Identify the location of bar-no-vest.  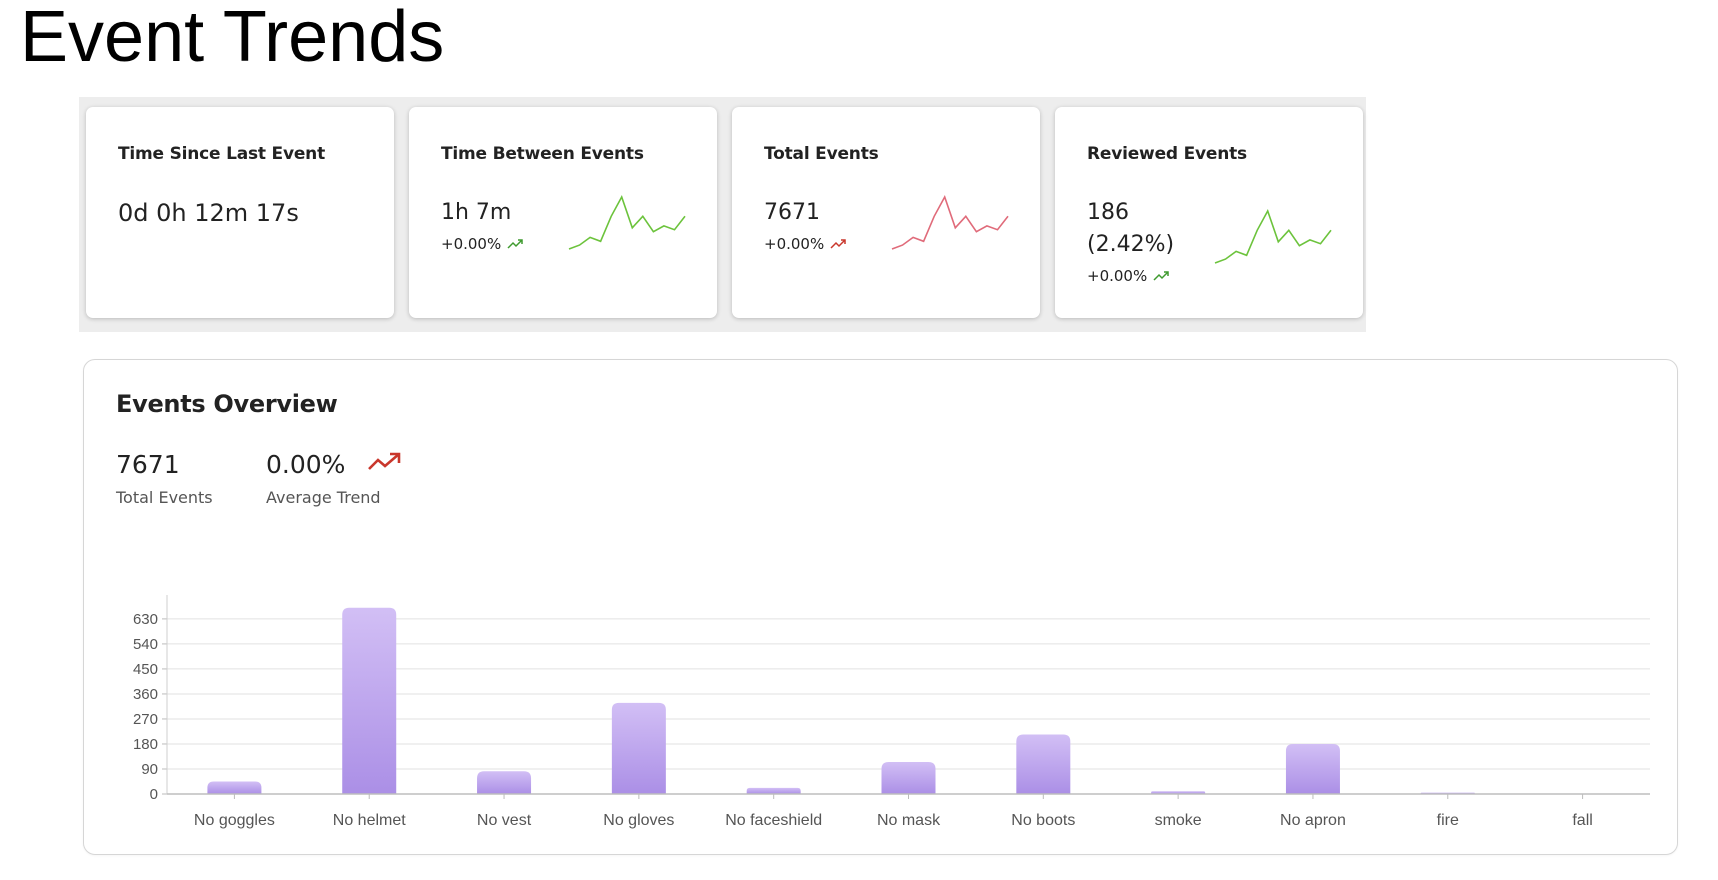
(504, 782).